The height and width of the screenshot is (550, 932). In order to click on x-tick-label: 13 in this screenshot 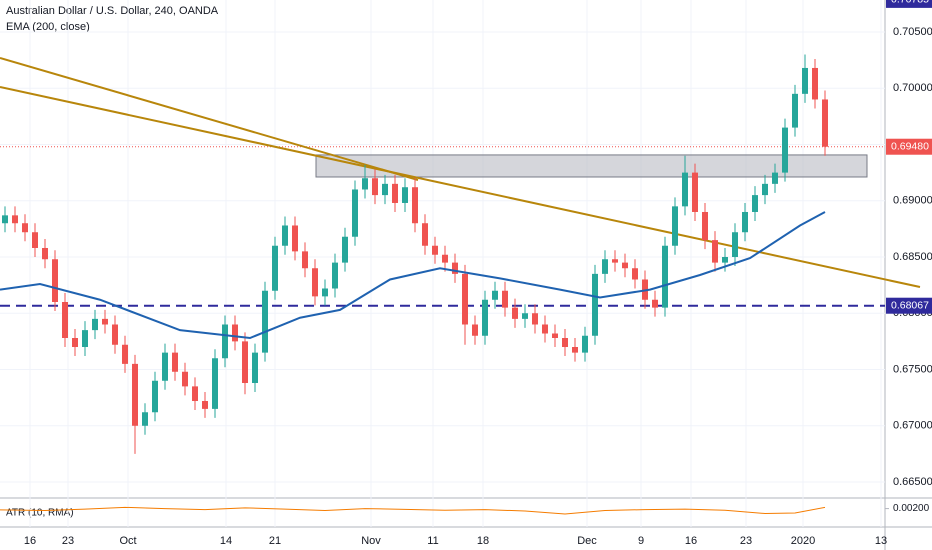, I will do `click(881, 541)`.